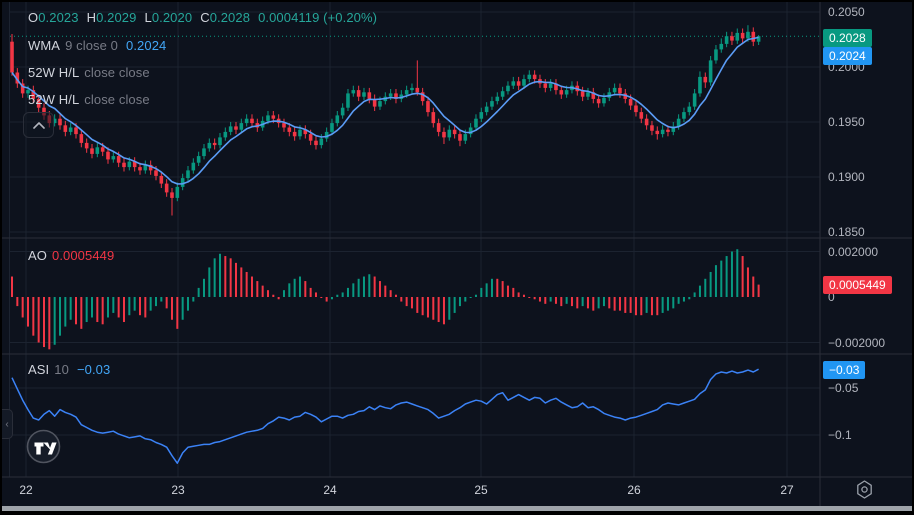 The height and width of the screenshot is (515, 914). Describe the element at coordinates (831, 297) in the screenshot. I see `axis-price-label: 0` at that location.